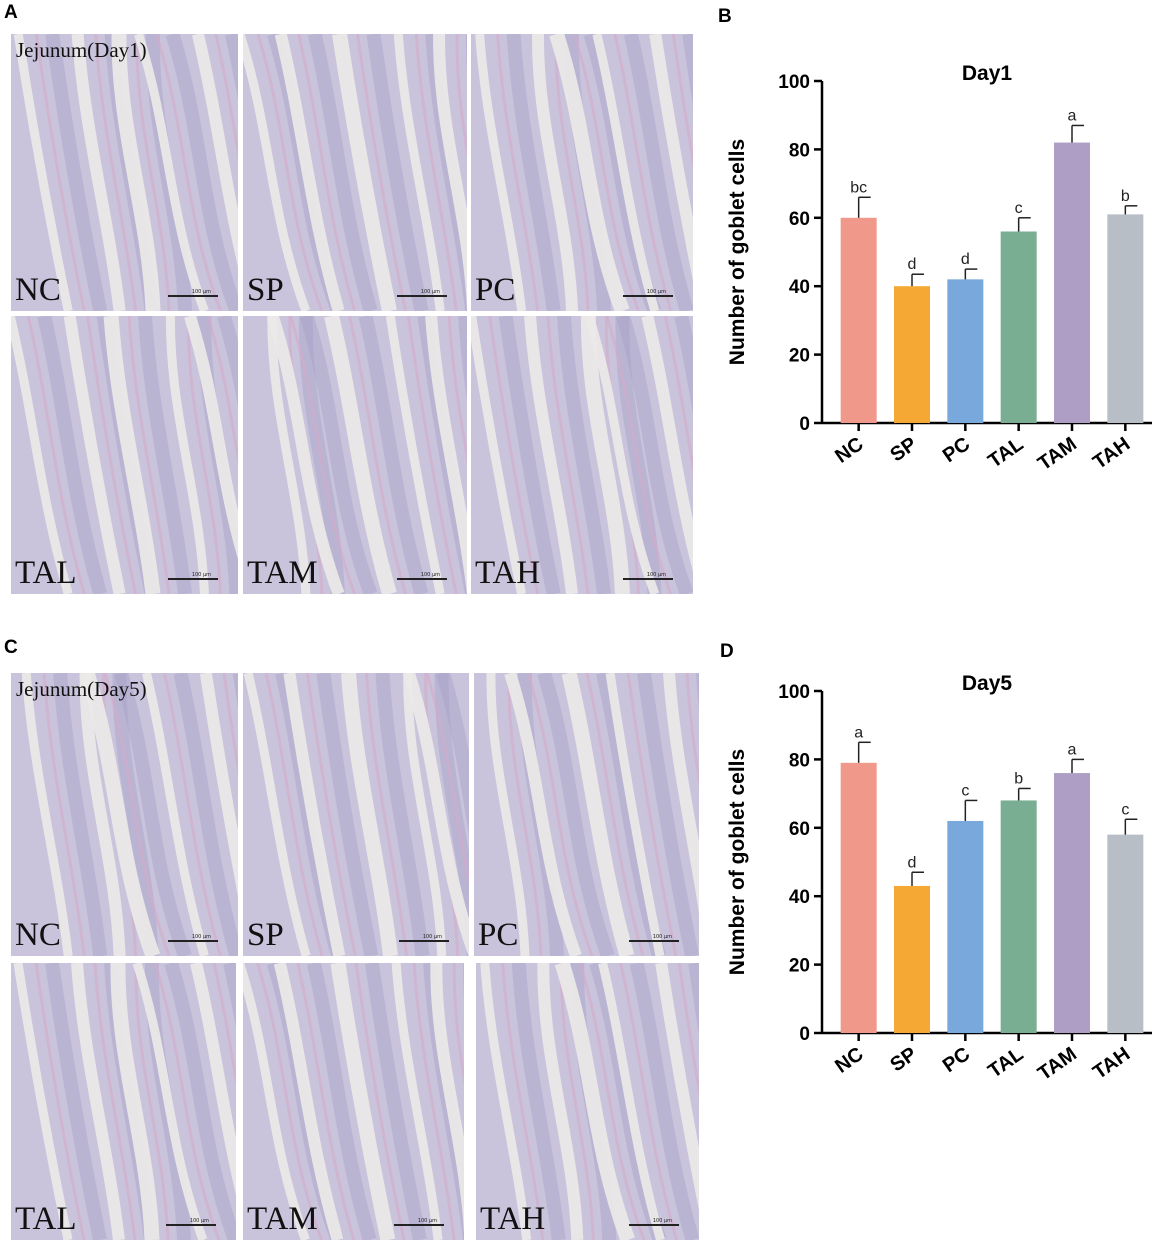 Image resolution: width=1170 pixels, height=1248 pixels. What do you see at coordinates (282, 1219) in the screenshot?
I see `micrograph-label: TAM` at bounding box center [282, 1219].